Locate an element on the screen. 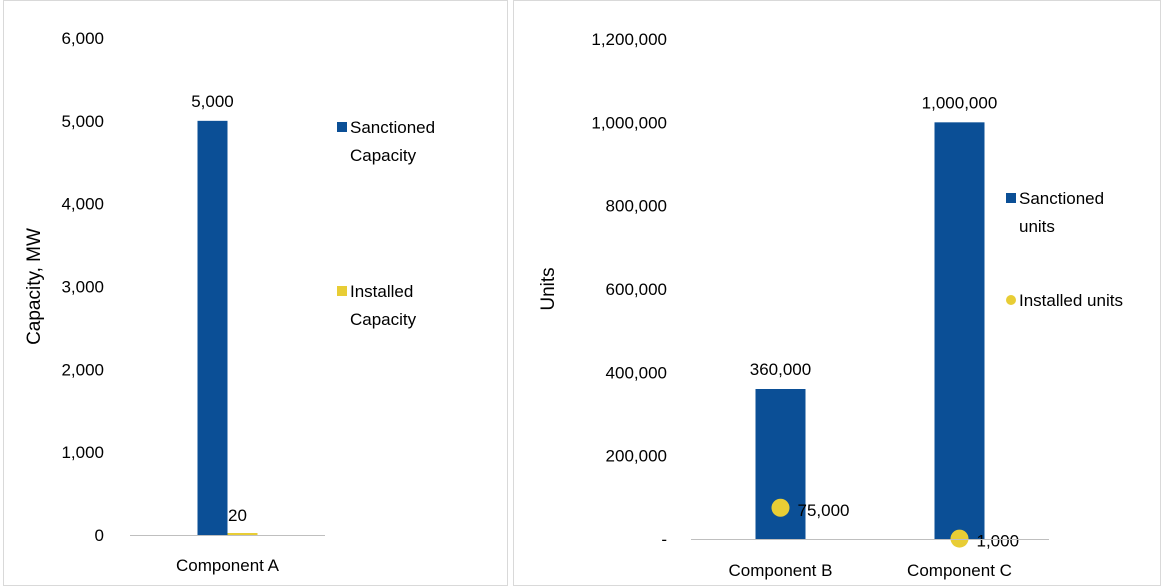  y-tick-label: 800,000 is located at coordinates (636, 206).